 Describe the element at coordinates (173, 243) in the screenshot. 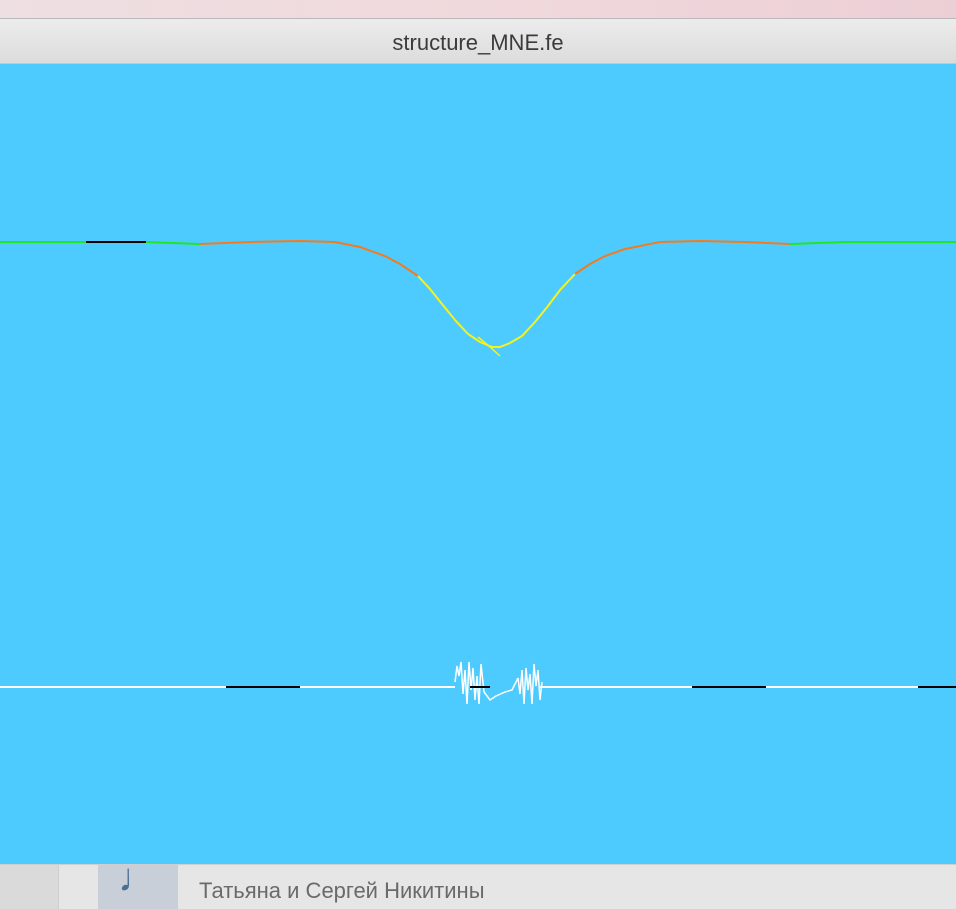

I see `upper-surface-green-left2` at that location.